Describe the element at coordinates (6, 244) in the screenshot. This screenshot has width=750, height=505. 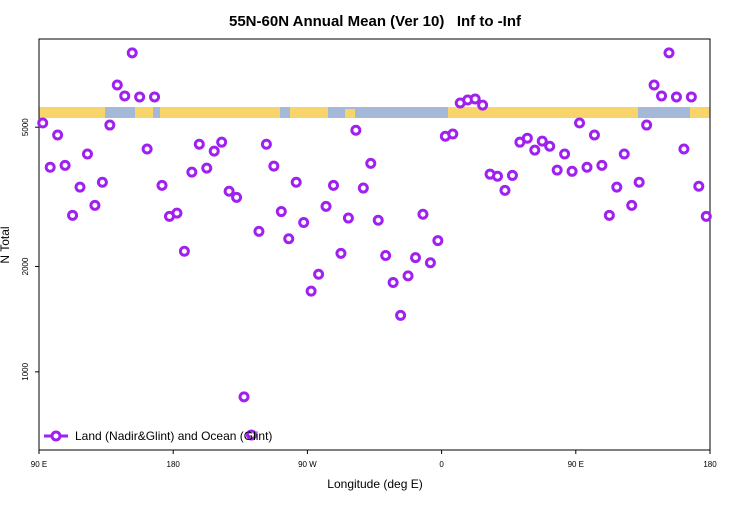
I see `y-axis-label: N Total` at that location.